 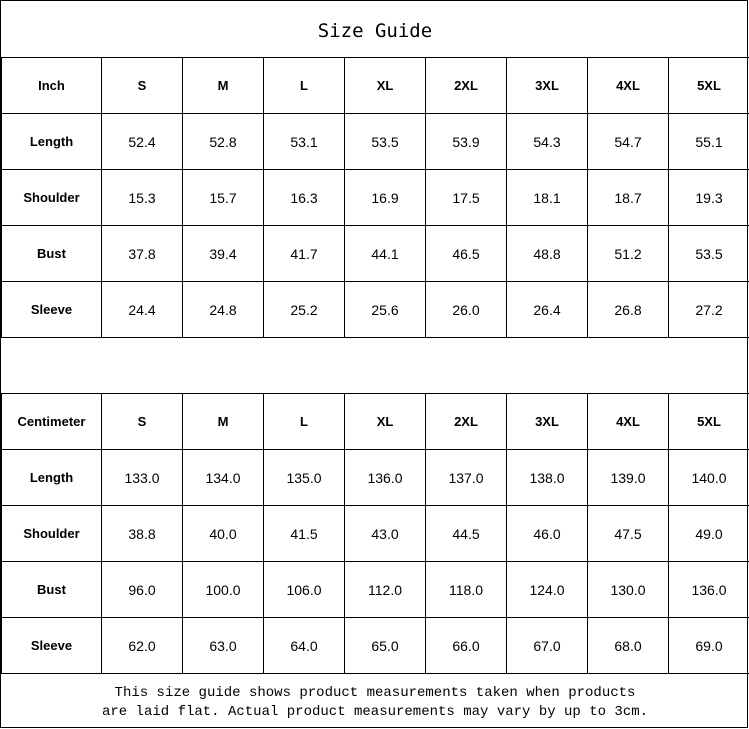 What do you see at coordinates (547, 645) in the screenshot?
I see `value-cell: 67.0` at bounding box center [547, 645].